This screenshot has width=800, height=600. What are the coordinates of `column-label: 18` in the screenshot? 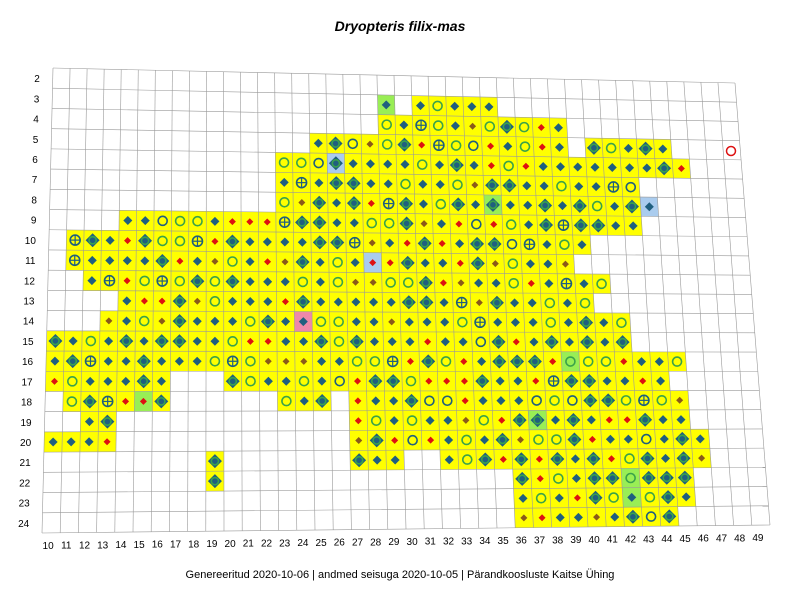 It's located at (194, 544).